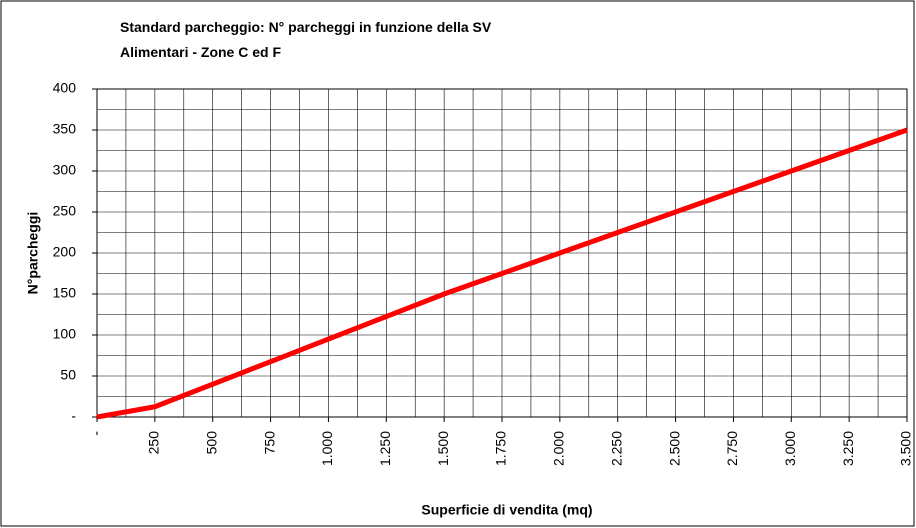  What do you see at coordinates (559, 448) in the screenshot?
I see `x-tick-label: 2.000` at bounding box center [559, 448].